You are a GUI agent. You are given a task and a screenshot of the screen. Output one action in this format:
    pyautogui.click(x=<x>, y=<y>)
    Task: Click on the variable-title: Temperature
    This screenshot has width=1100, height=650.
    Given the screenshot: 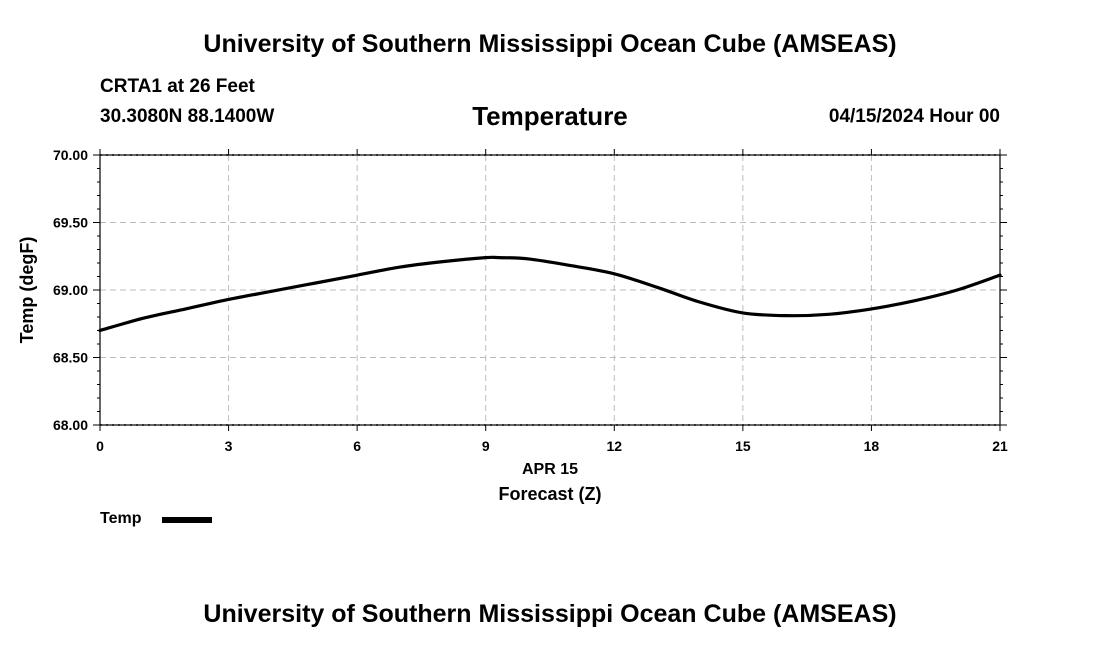 What is the action you would take?
    pyautogui.click(x=550, y=116)
    